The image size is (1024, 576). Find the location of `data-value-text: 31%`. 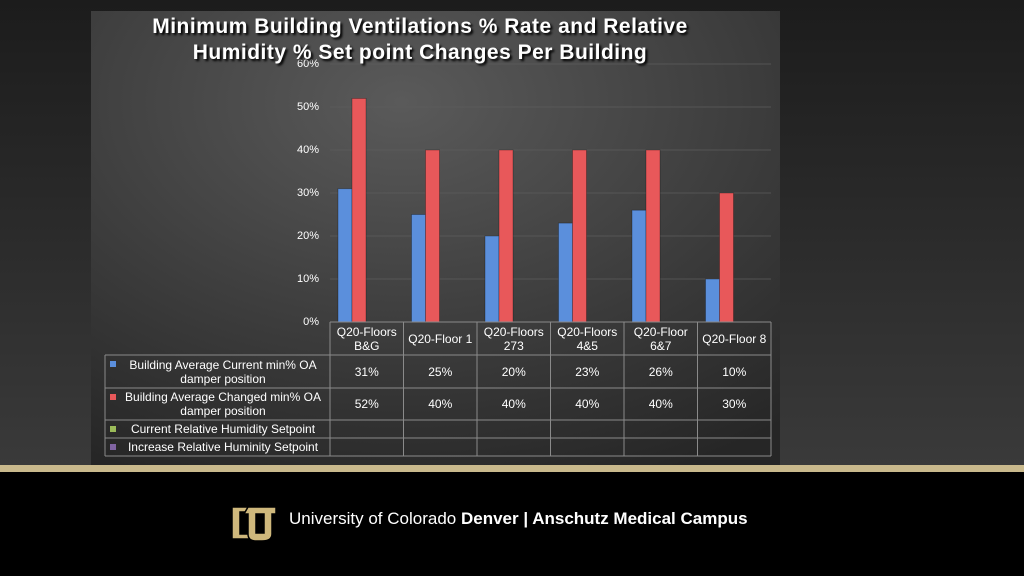

data-value-text: 31% is located at coordinates (366, 371).